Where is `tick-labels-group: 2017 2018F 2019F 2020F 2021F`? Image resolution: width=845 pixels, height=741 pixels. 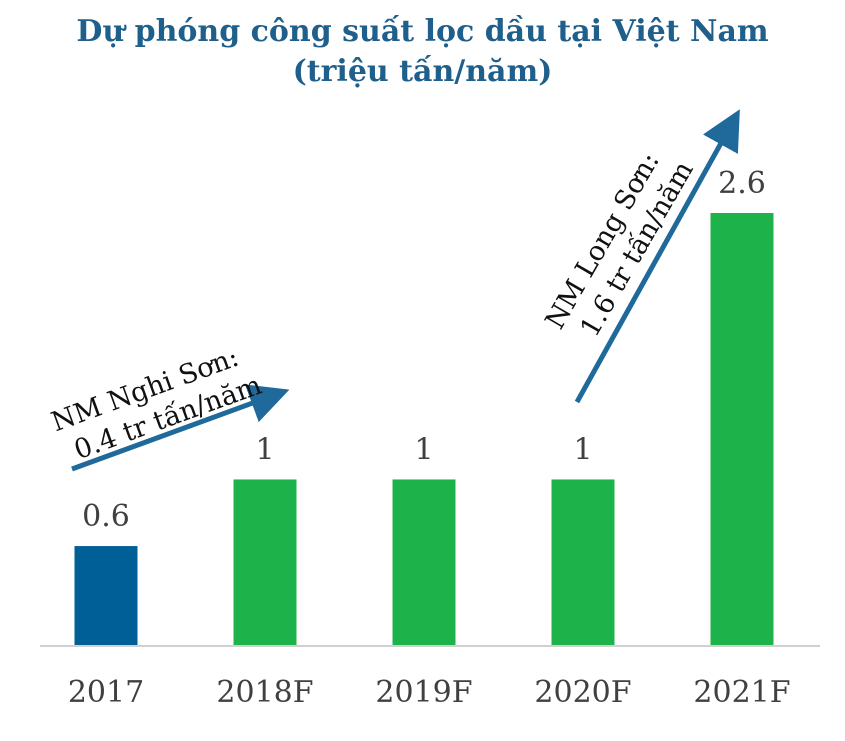
tick-labels-group: 2017 2018F 2019F 2020F 2021F is located at coordinates (429, 692).